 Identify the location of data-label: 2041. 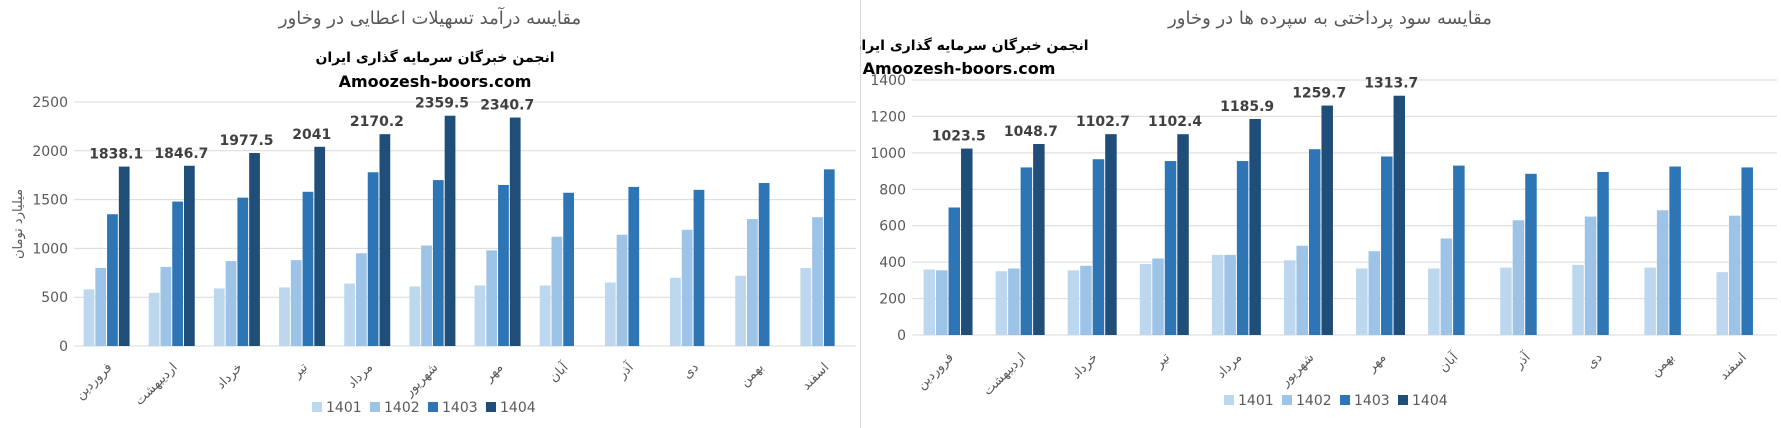
(311, 135).